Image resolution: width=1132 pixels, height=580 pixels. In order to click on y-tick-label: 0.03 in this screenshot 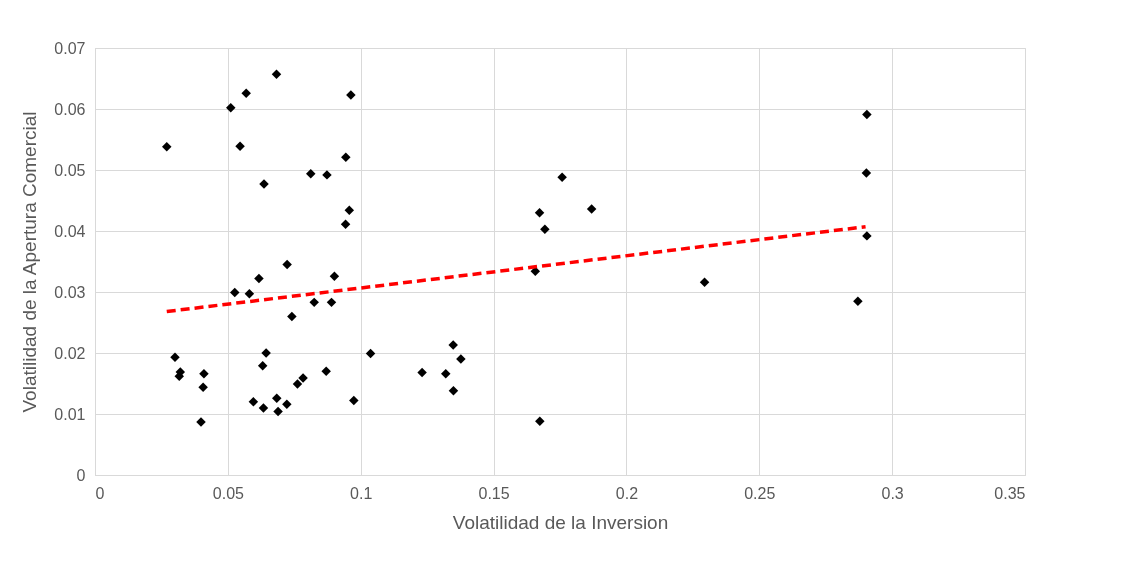, I will do `click(70, 292)`.